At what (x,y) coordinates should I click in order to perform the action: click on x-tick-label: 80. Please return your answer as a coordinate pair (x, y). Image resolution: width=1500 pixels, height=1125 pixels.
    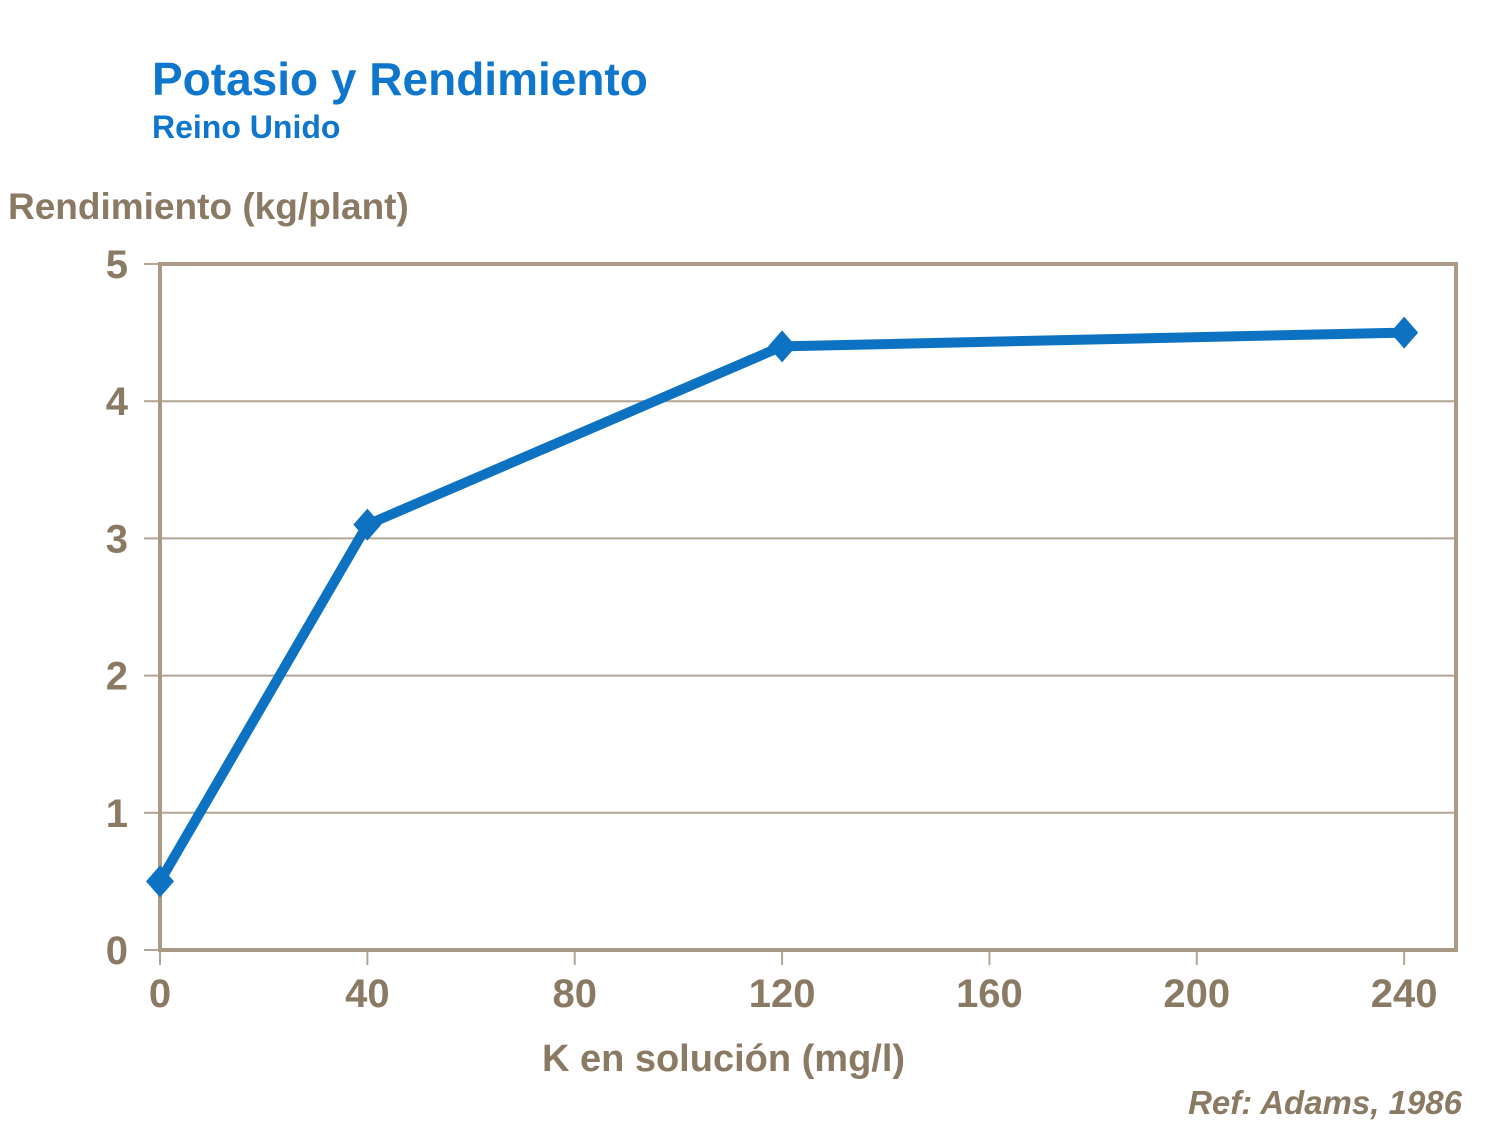
    Looking at the image, I should click on (574, 994).